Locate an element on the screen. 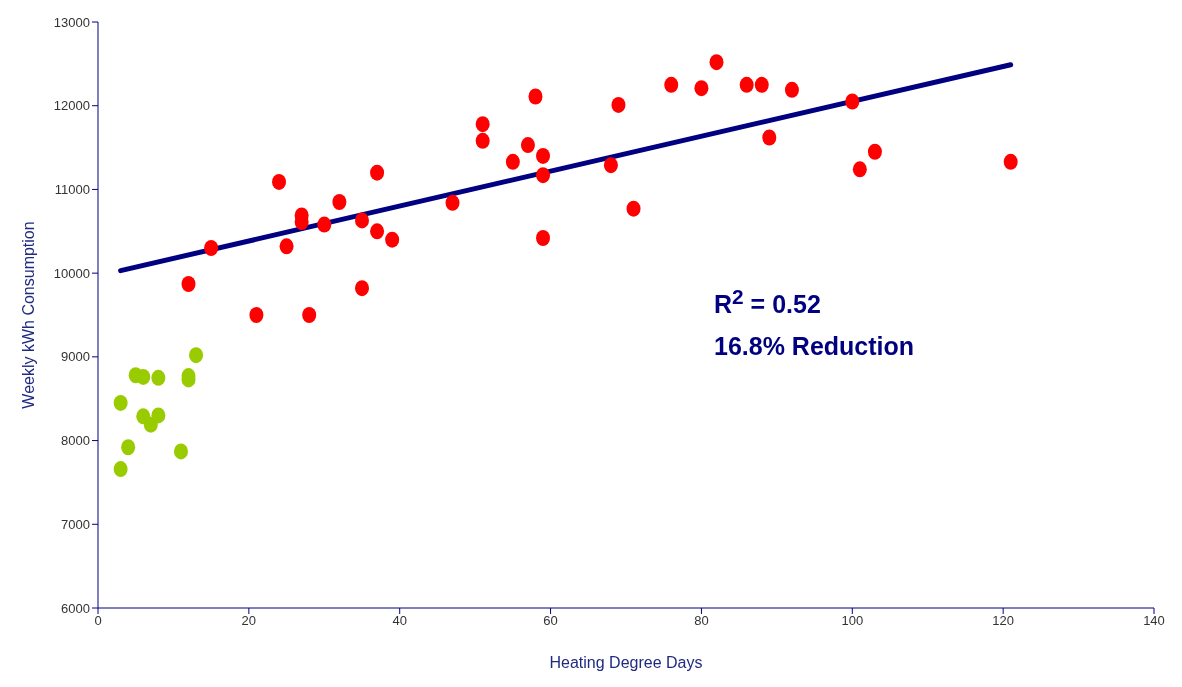 The width and height of the screenshot is (1182, 687). x-tick-label: 100 is located at coordinates (852, 621).